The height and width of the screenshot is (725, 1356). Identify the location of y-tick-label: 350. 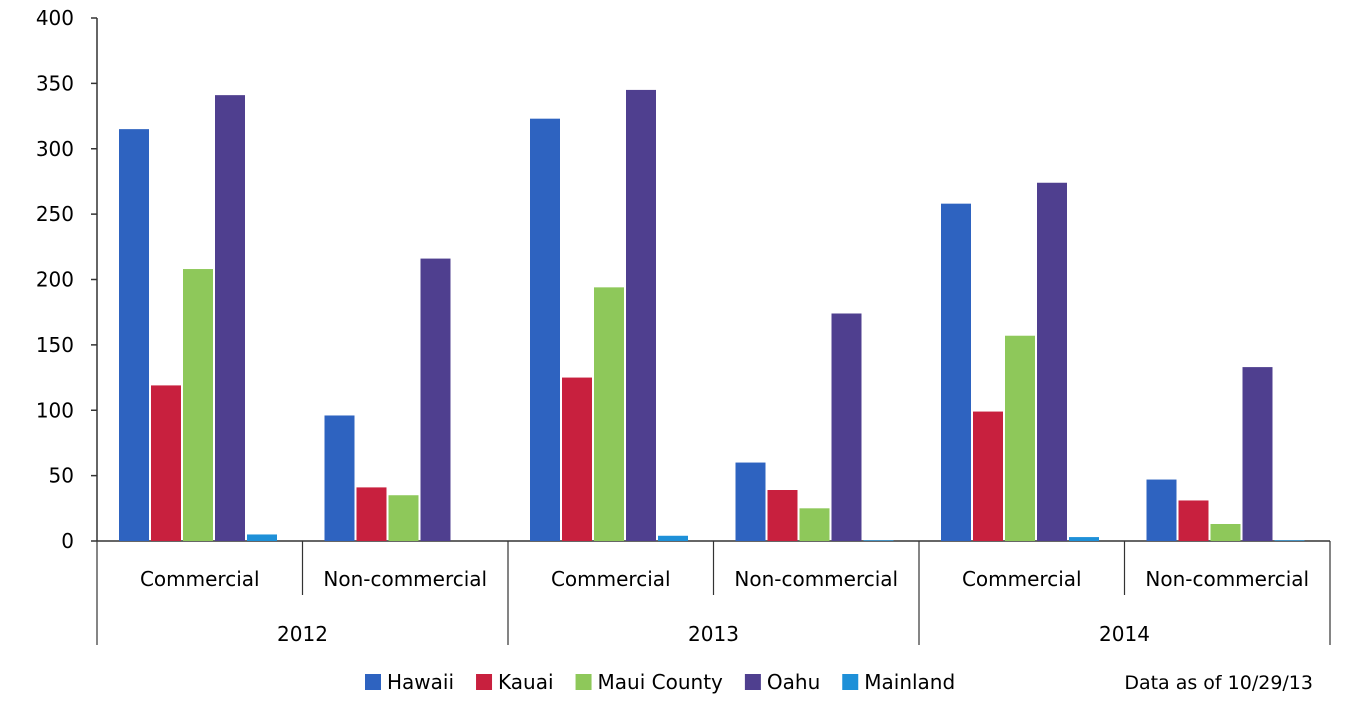
(55, 83).